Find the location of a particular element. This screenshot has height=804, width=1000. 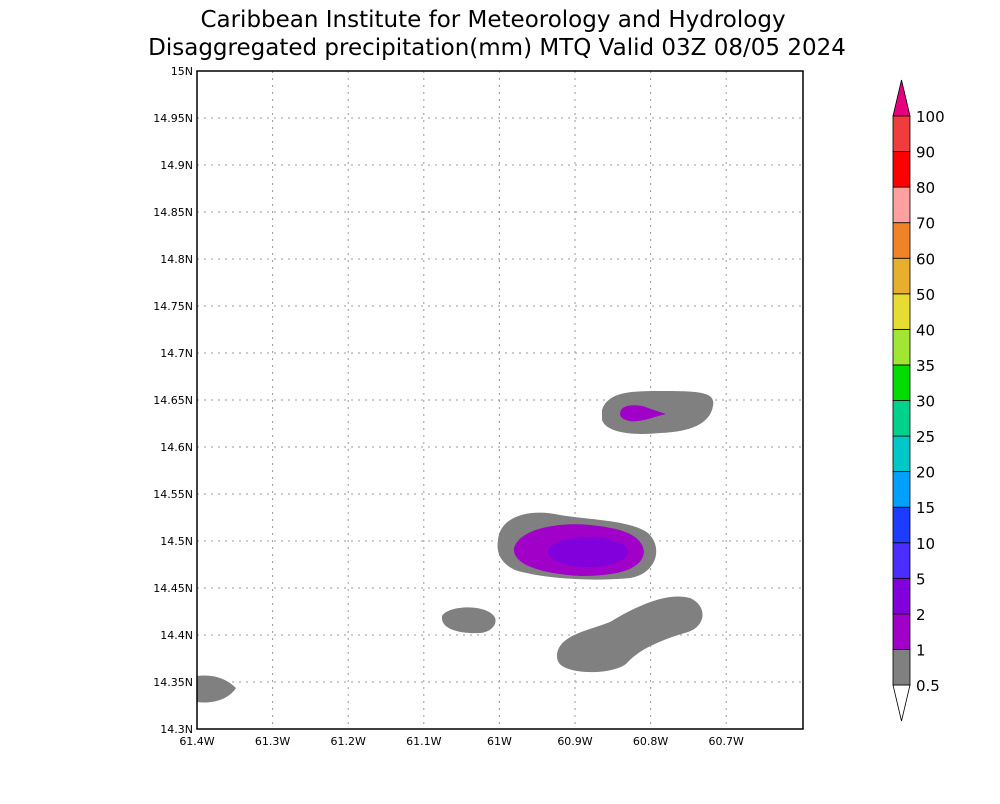

lat-tick-label: 15N is located at coordinates (182, 71).